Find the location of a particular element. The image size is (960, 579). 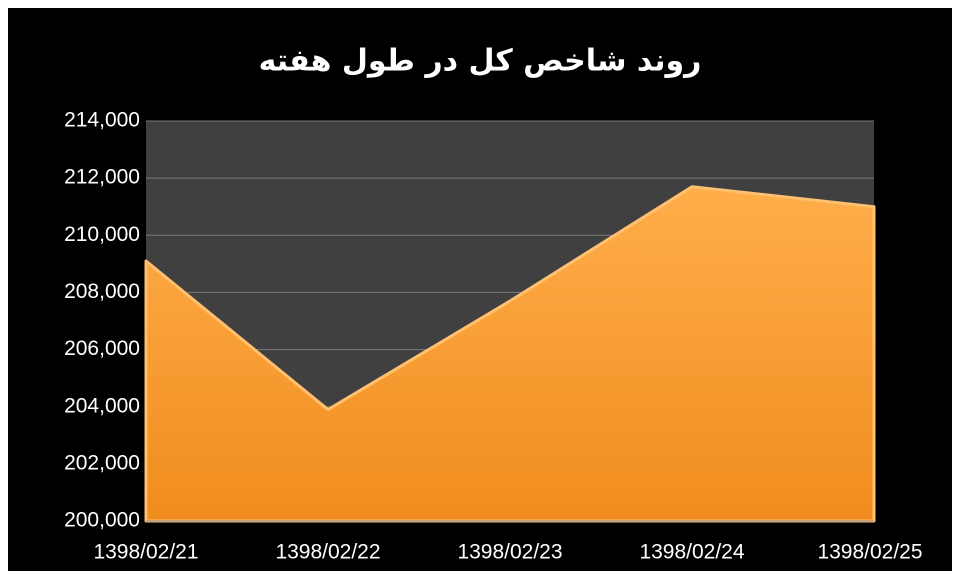

x-tick-label: 1398/02/22 is located at coordinates (327, 552).